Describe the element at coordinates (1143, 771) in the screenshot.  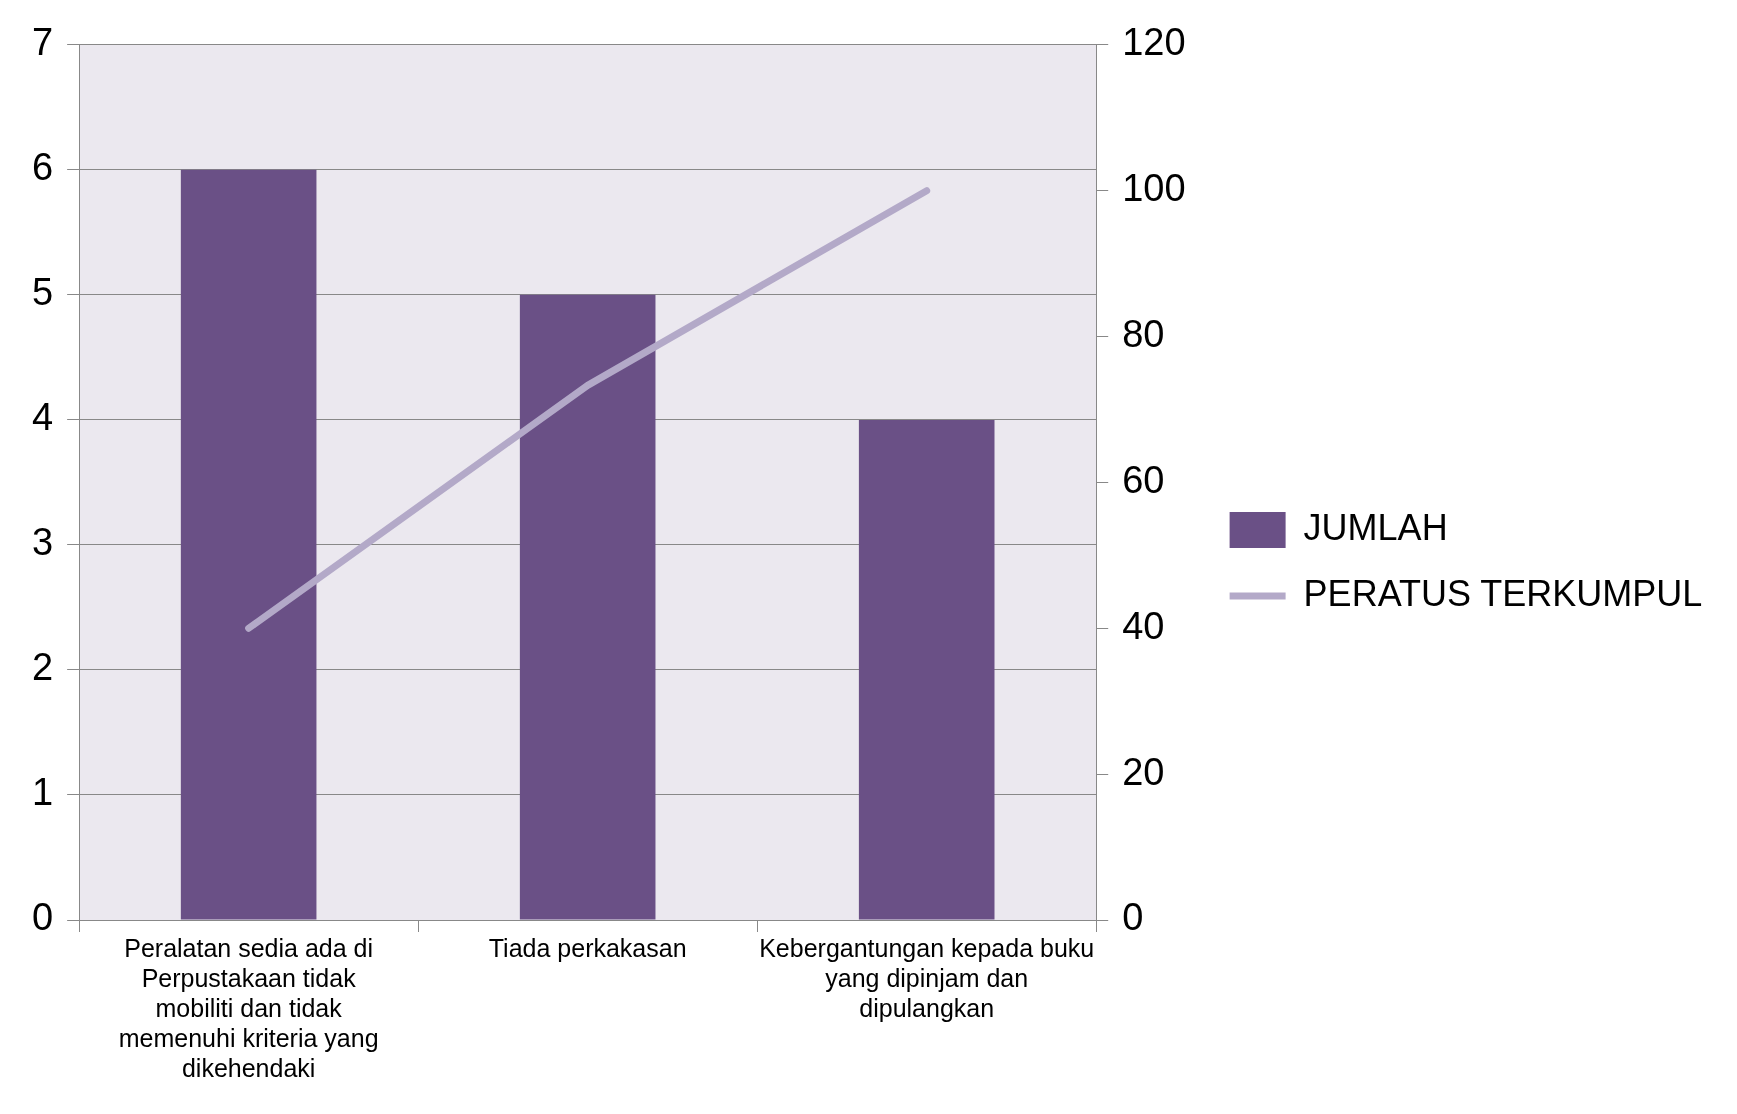
I see `y2-tick-label: 20` at that location.